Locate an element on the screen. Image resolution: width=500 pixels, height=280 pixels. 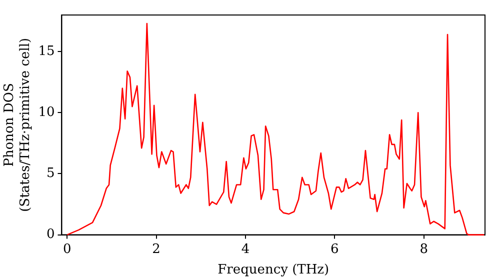
x-tick-label: 4 is located at coordinates (245, 249).